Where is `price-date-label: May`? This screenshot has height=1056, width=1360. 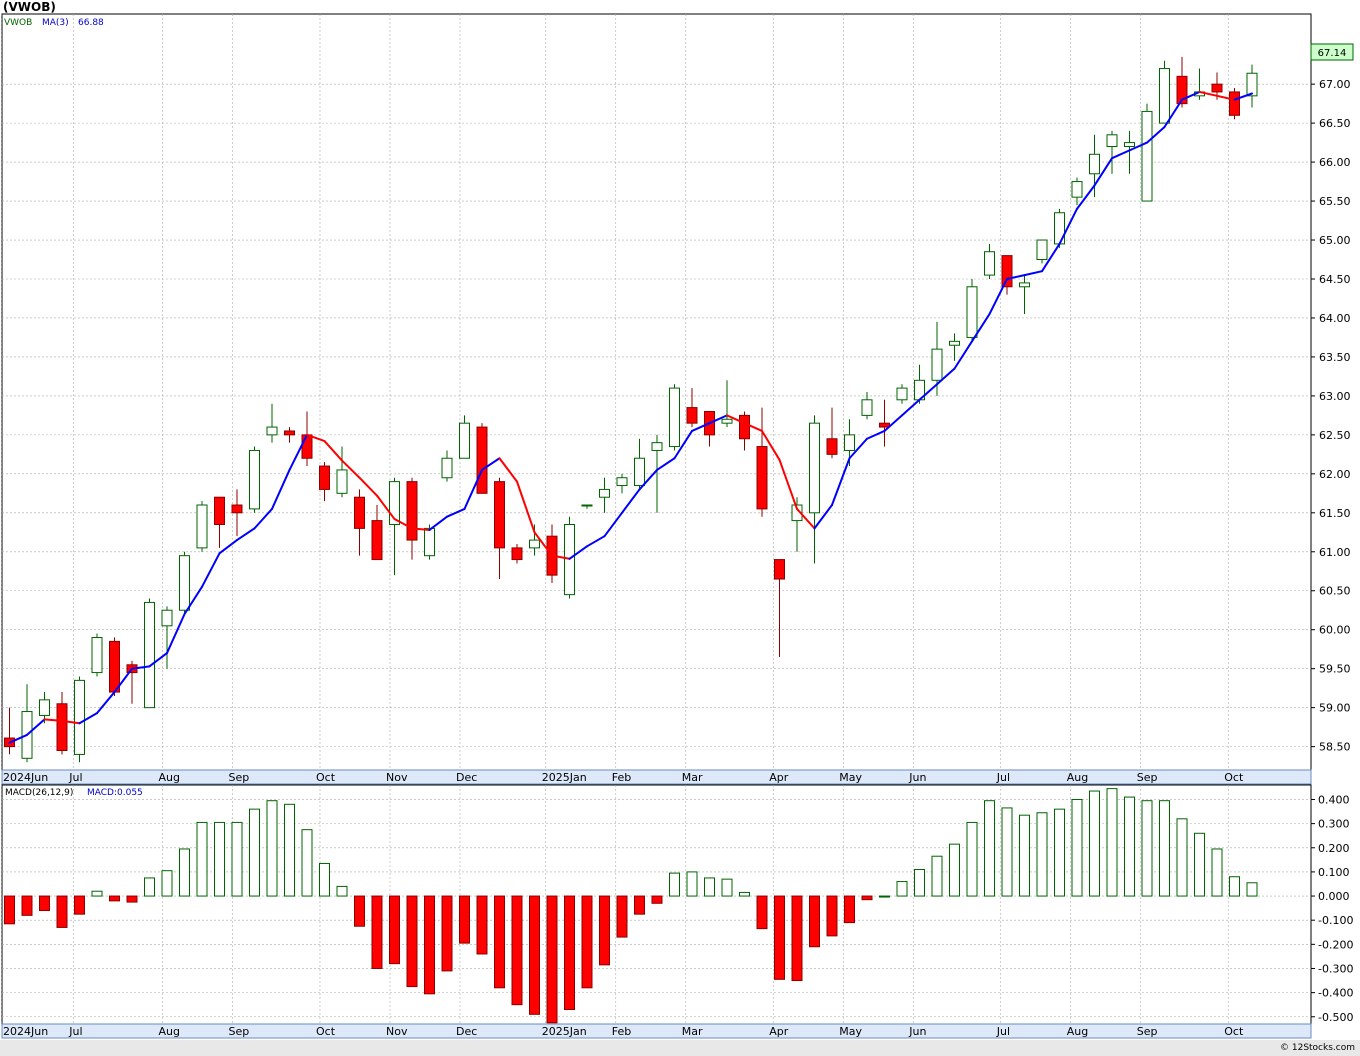 price-date-label: May is located at coordinates (850, 777).